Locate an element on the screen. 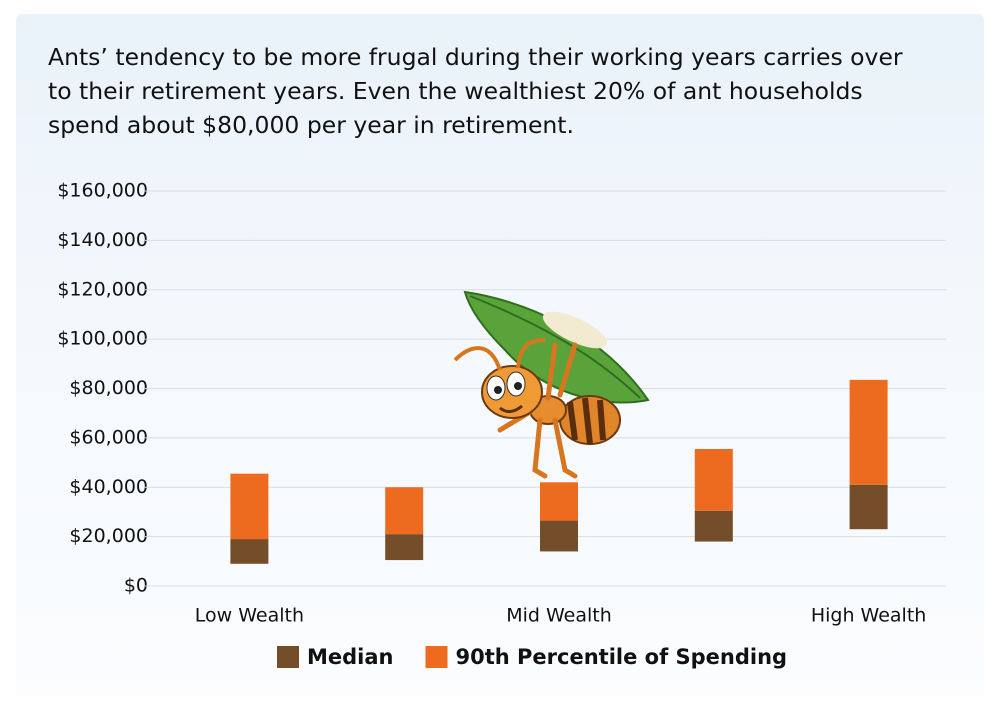 The width and height of the screenshot is (1000, 711). ant-legs is located at coordinates (537, 410).